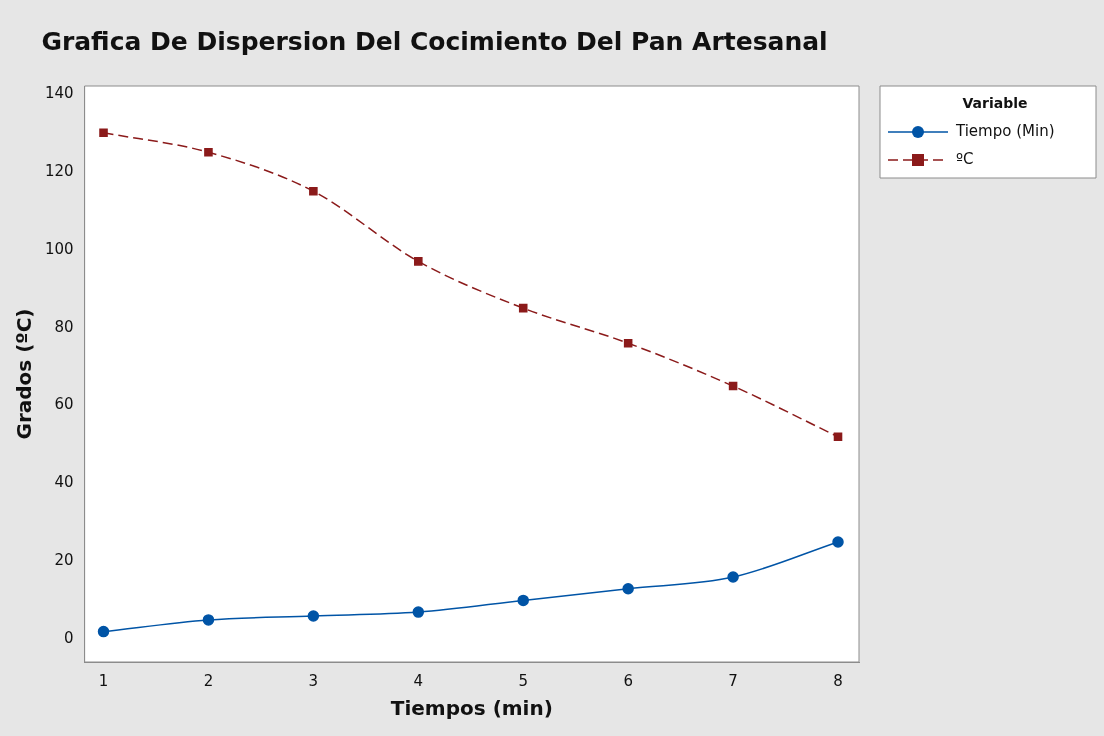 The height and width of the screenshot is (736, 1104). Describe the element at coordinates (64, 560) in the screenshot. I see `y-tick-label: 20` at that location.